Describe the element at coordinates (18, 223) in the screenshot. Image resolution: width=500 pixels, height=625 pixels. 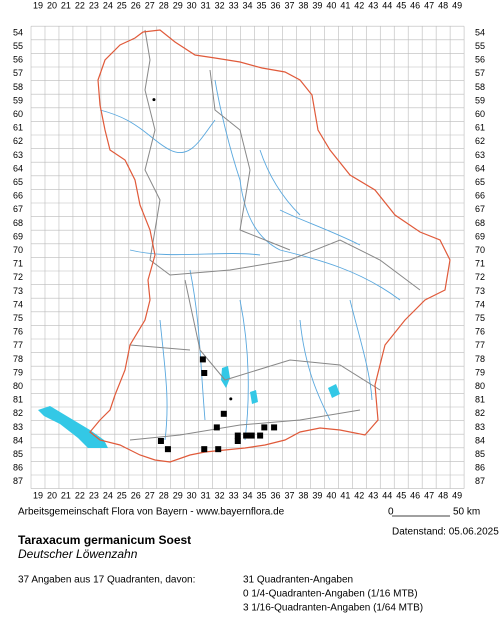
I see `row-label: 68` at that location.